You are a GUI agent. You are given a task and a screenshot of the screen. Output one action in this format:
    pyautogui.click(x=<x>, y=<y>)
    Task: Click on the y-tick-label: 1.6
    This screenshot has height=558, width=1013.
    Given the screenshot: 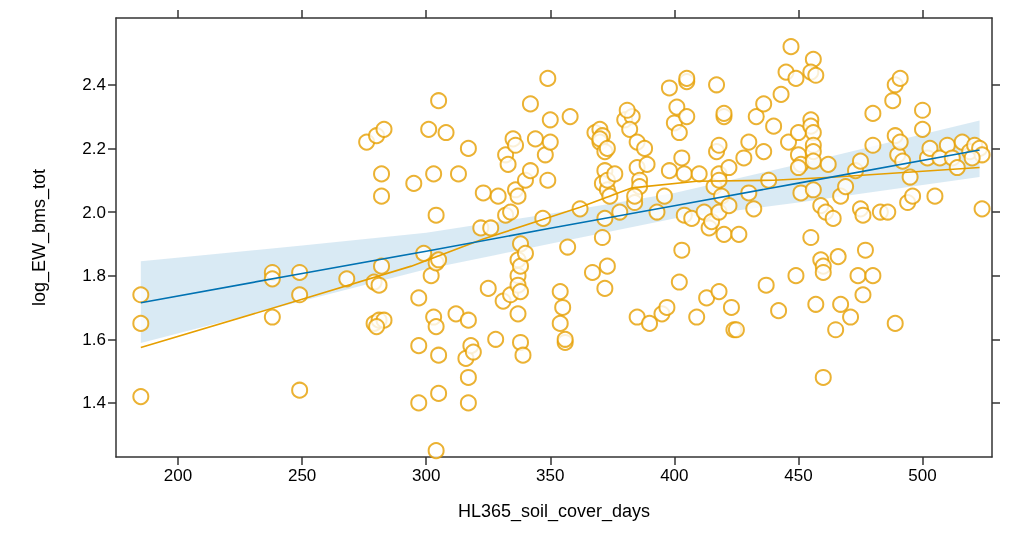 What is the action you would take?
    pyautogui.click(x=94, y=339)
    